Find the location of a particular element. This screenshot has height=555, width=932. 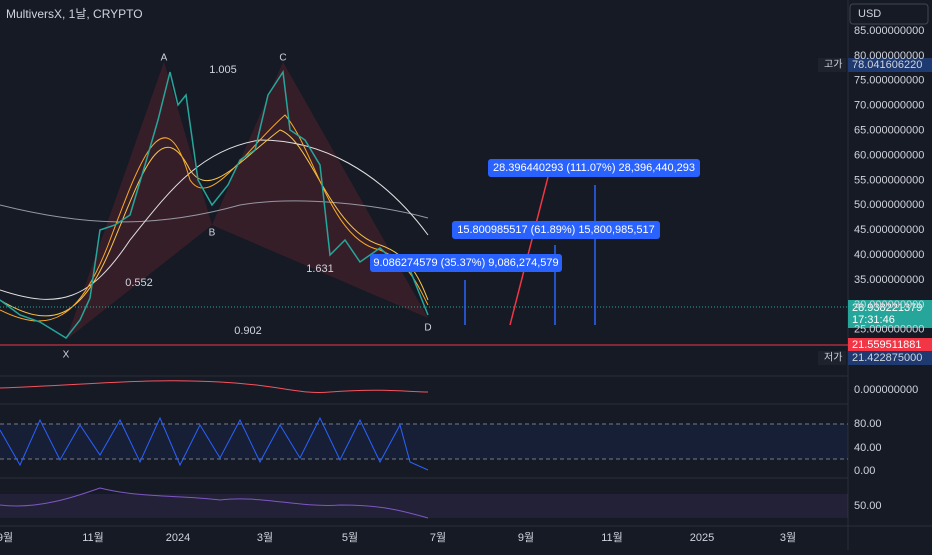

pattern-point: X is located at coordinates (66, 355).